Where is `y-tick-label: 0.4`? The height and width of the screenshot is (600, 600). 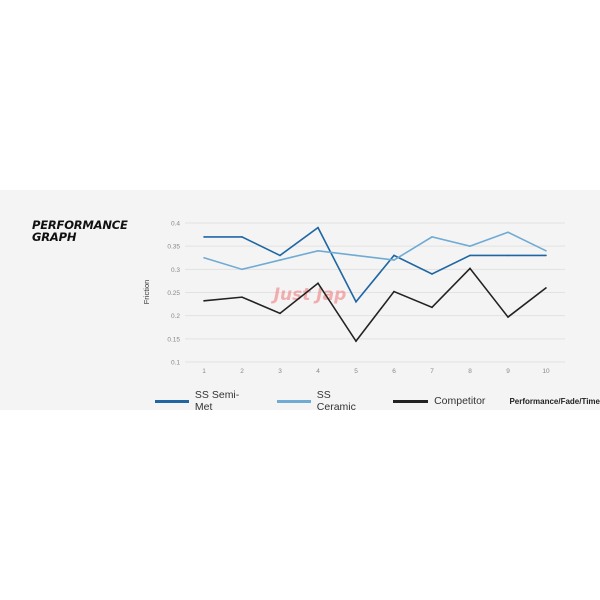
y-tick-label: 0.4 is located at coordinates (175, 224).